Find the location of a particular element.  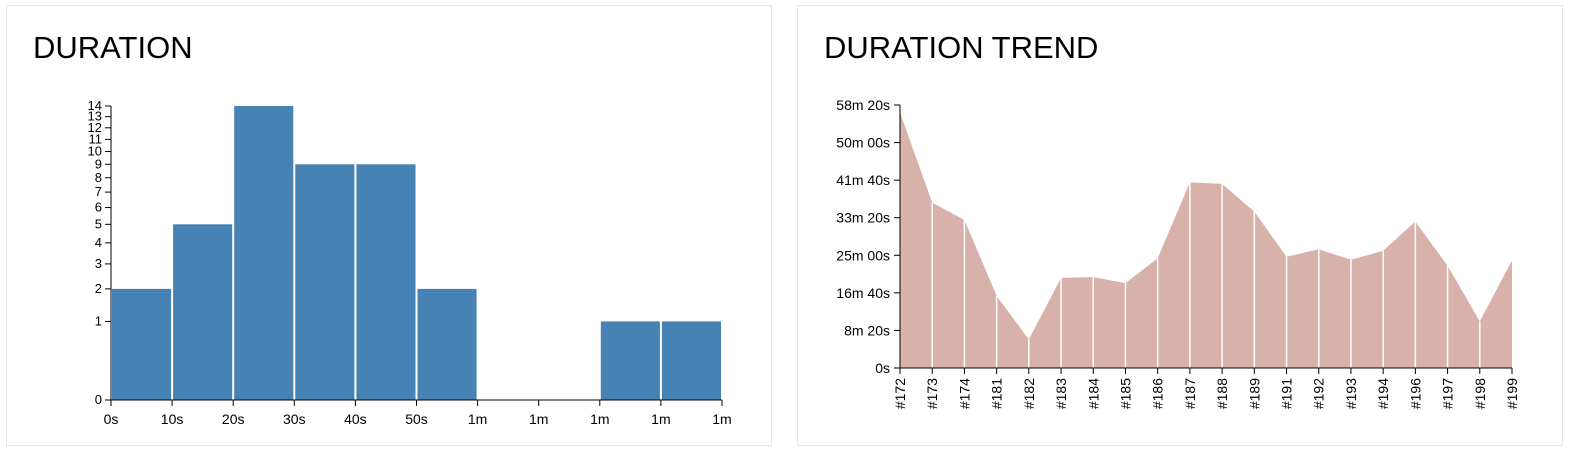

duration-x-tick-label: 30s is located at coordinates (294, 419).